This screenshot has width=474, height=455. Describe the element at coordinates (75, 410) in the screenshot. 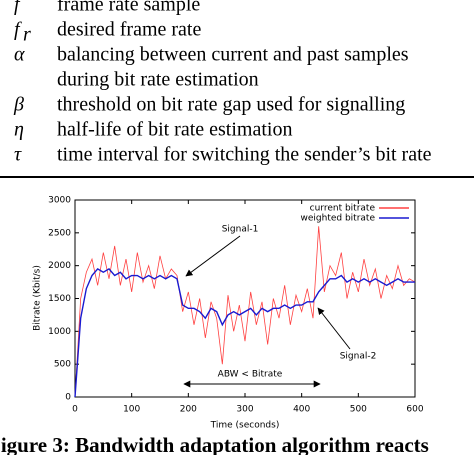

I see `x-tick-label: 0` at that location.